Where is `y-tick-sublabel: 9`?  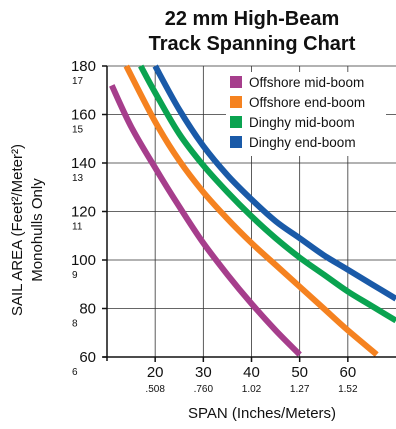
y-tick-sublabel: 9 is located at coordinates (75, 275).